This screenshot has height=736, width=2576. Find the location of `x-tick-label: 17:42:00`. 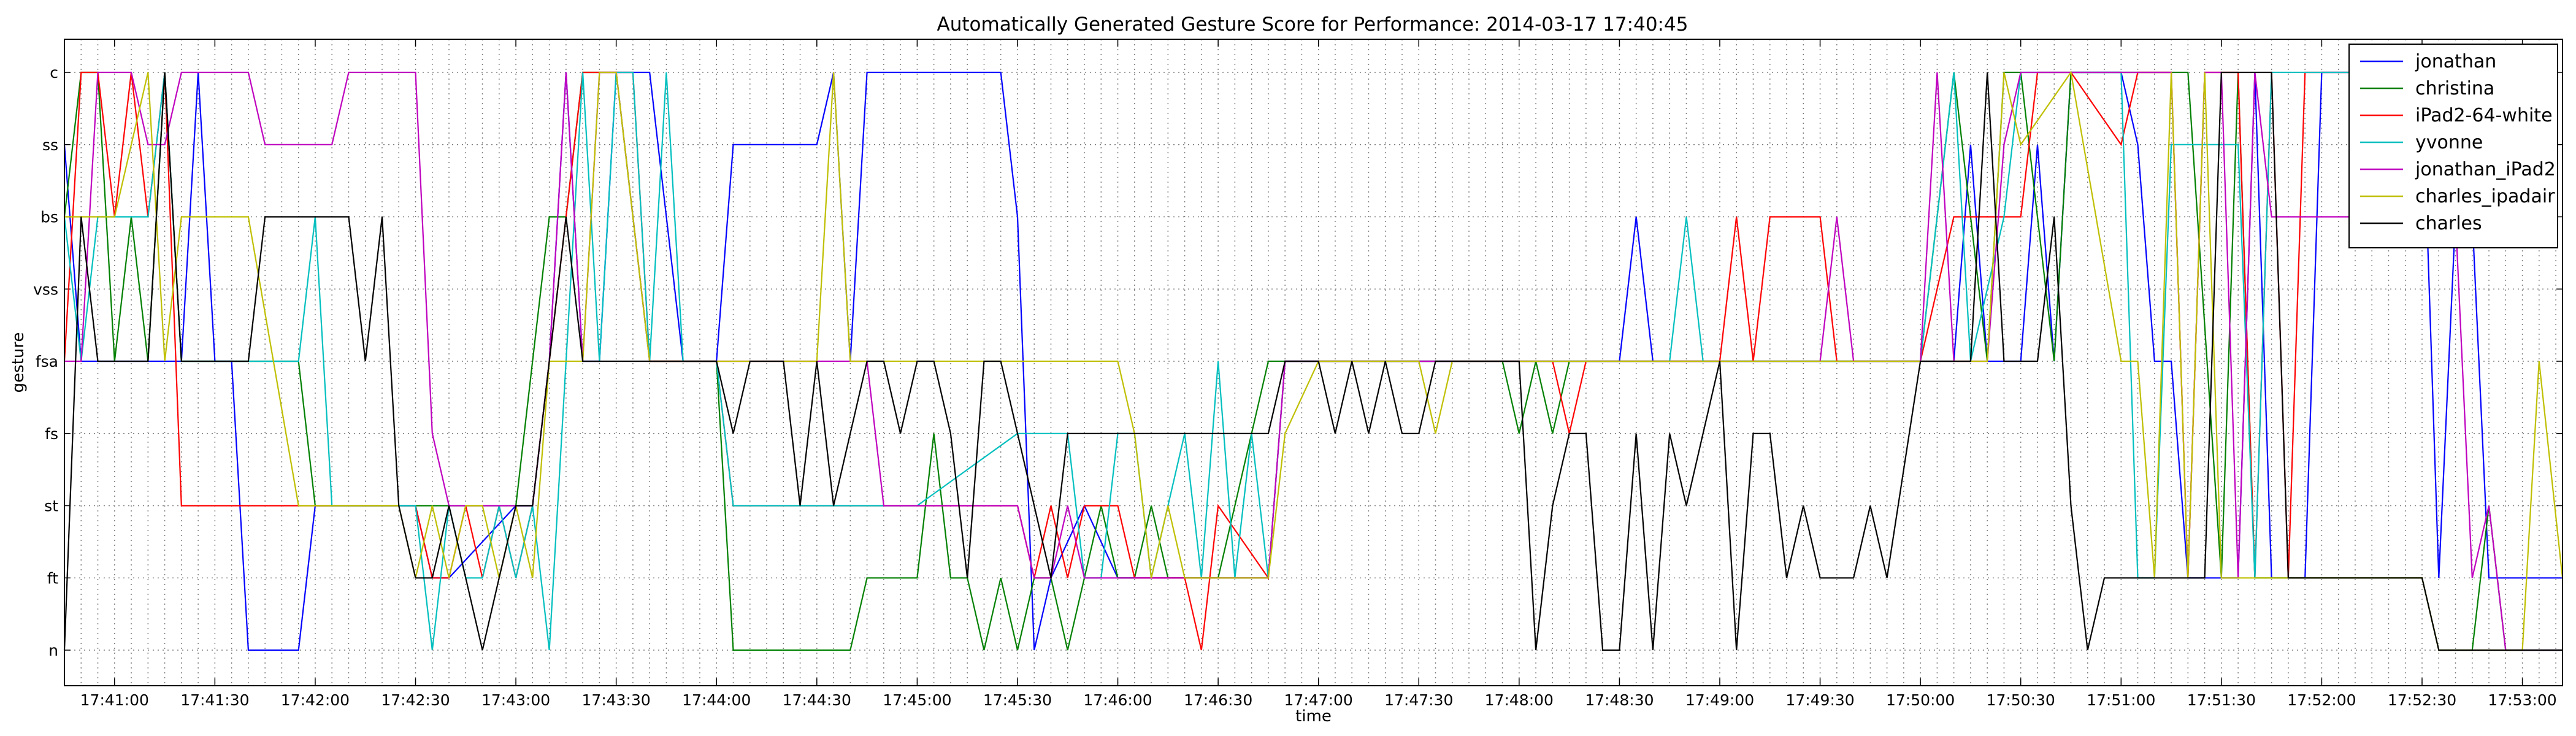

x-tick-label: 17:42:00 is located at coordinates (315, 700).